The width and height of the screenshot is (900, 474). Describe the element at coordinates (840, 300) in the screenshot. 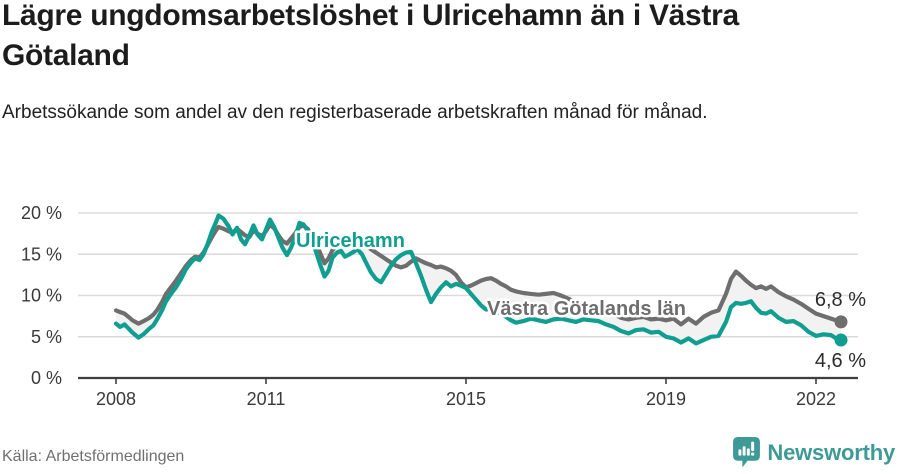

I see `end-value-label: 6,8 %` at that location.